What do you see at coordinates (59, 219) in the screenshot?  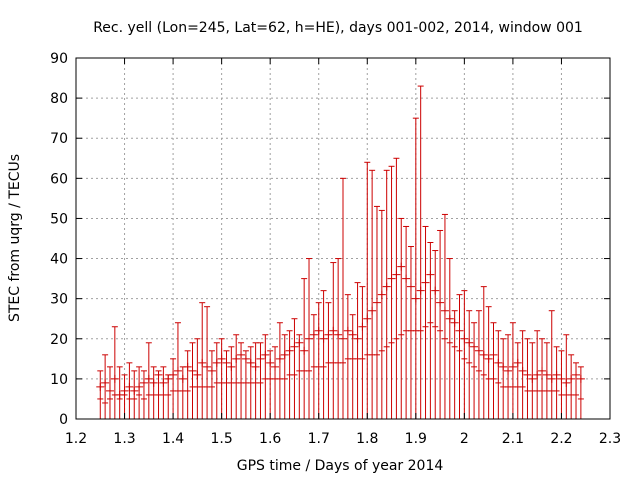 I see `y-tick-label: 50` at bounding box center [59, 219].